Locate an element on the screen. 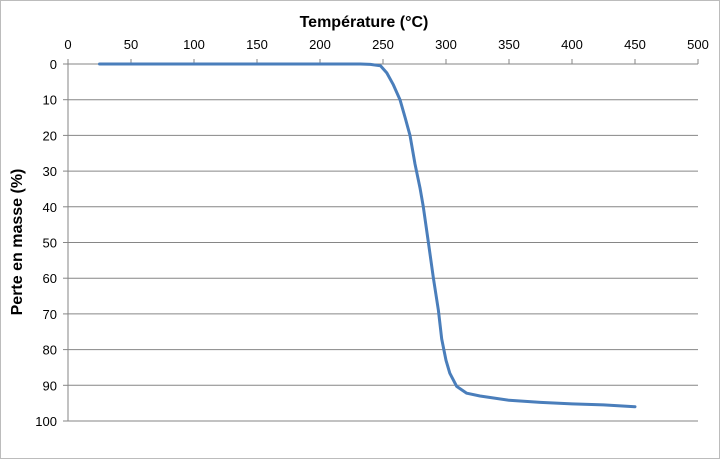 The width and height of the screenshot is (720, 459). y-tick-label: 30 is located at coordinates (50, 171).